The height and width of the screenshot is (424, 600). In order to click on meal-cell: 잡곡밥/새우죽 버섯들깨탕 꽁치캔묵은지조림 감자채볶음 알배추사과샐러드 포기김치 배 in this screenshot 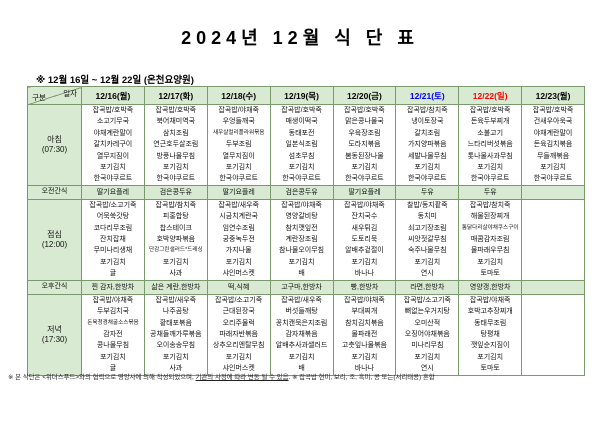, I will do `click(301, 334)`.